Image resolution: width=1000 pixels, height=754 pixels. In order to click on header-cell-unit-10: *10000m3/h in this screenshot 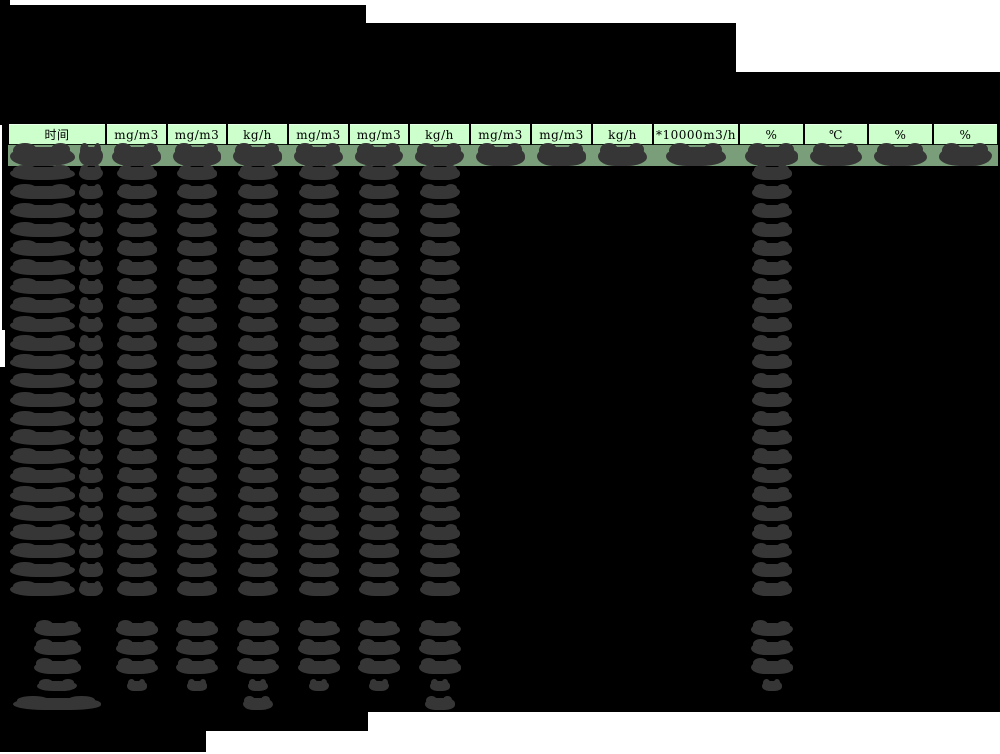, I will do `click(696, 134)`.